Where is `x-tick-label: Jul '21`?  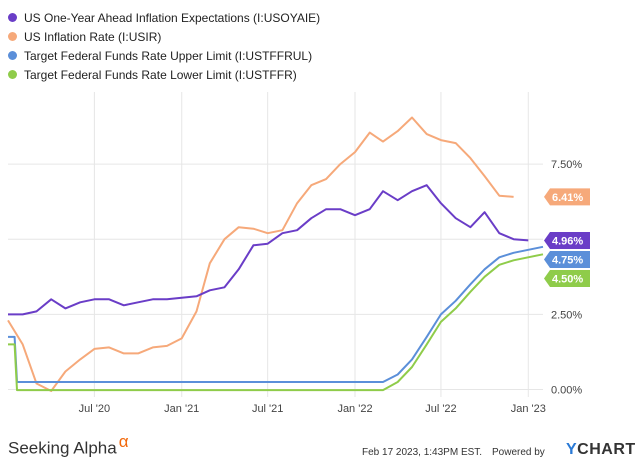
x-tick-label: Jul '21 is located at coordinates (267, 409).